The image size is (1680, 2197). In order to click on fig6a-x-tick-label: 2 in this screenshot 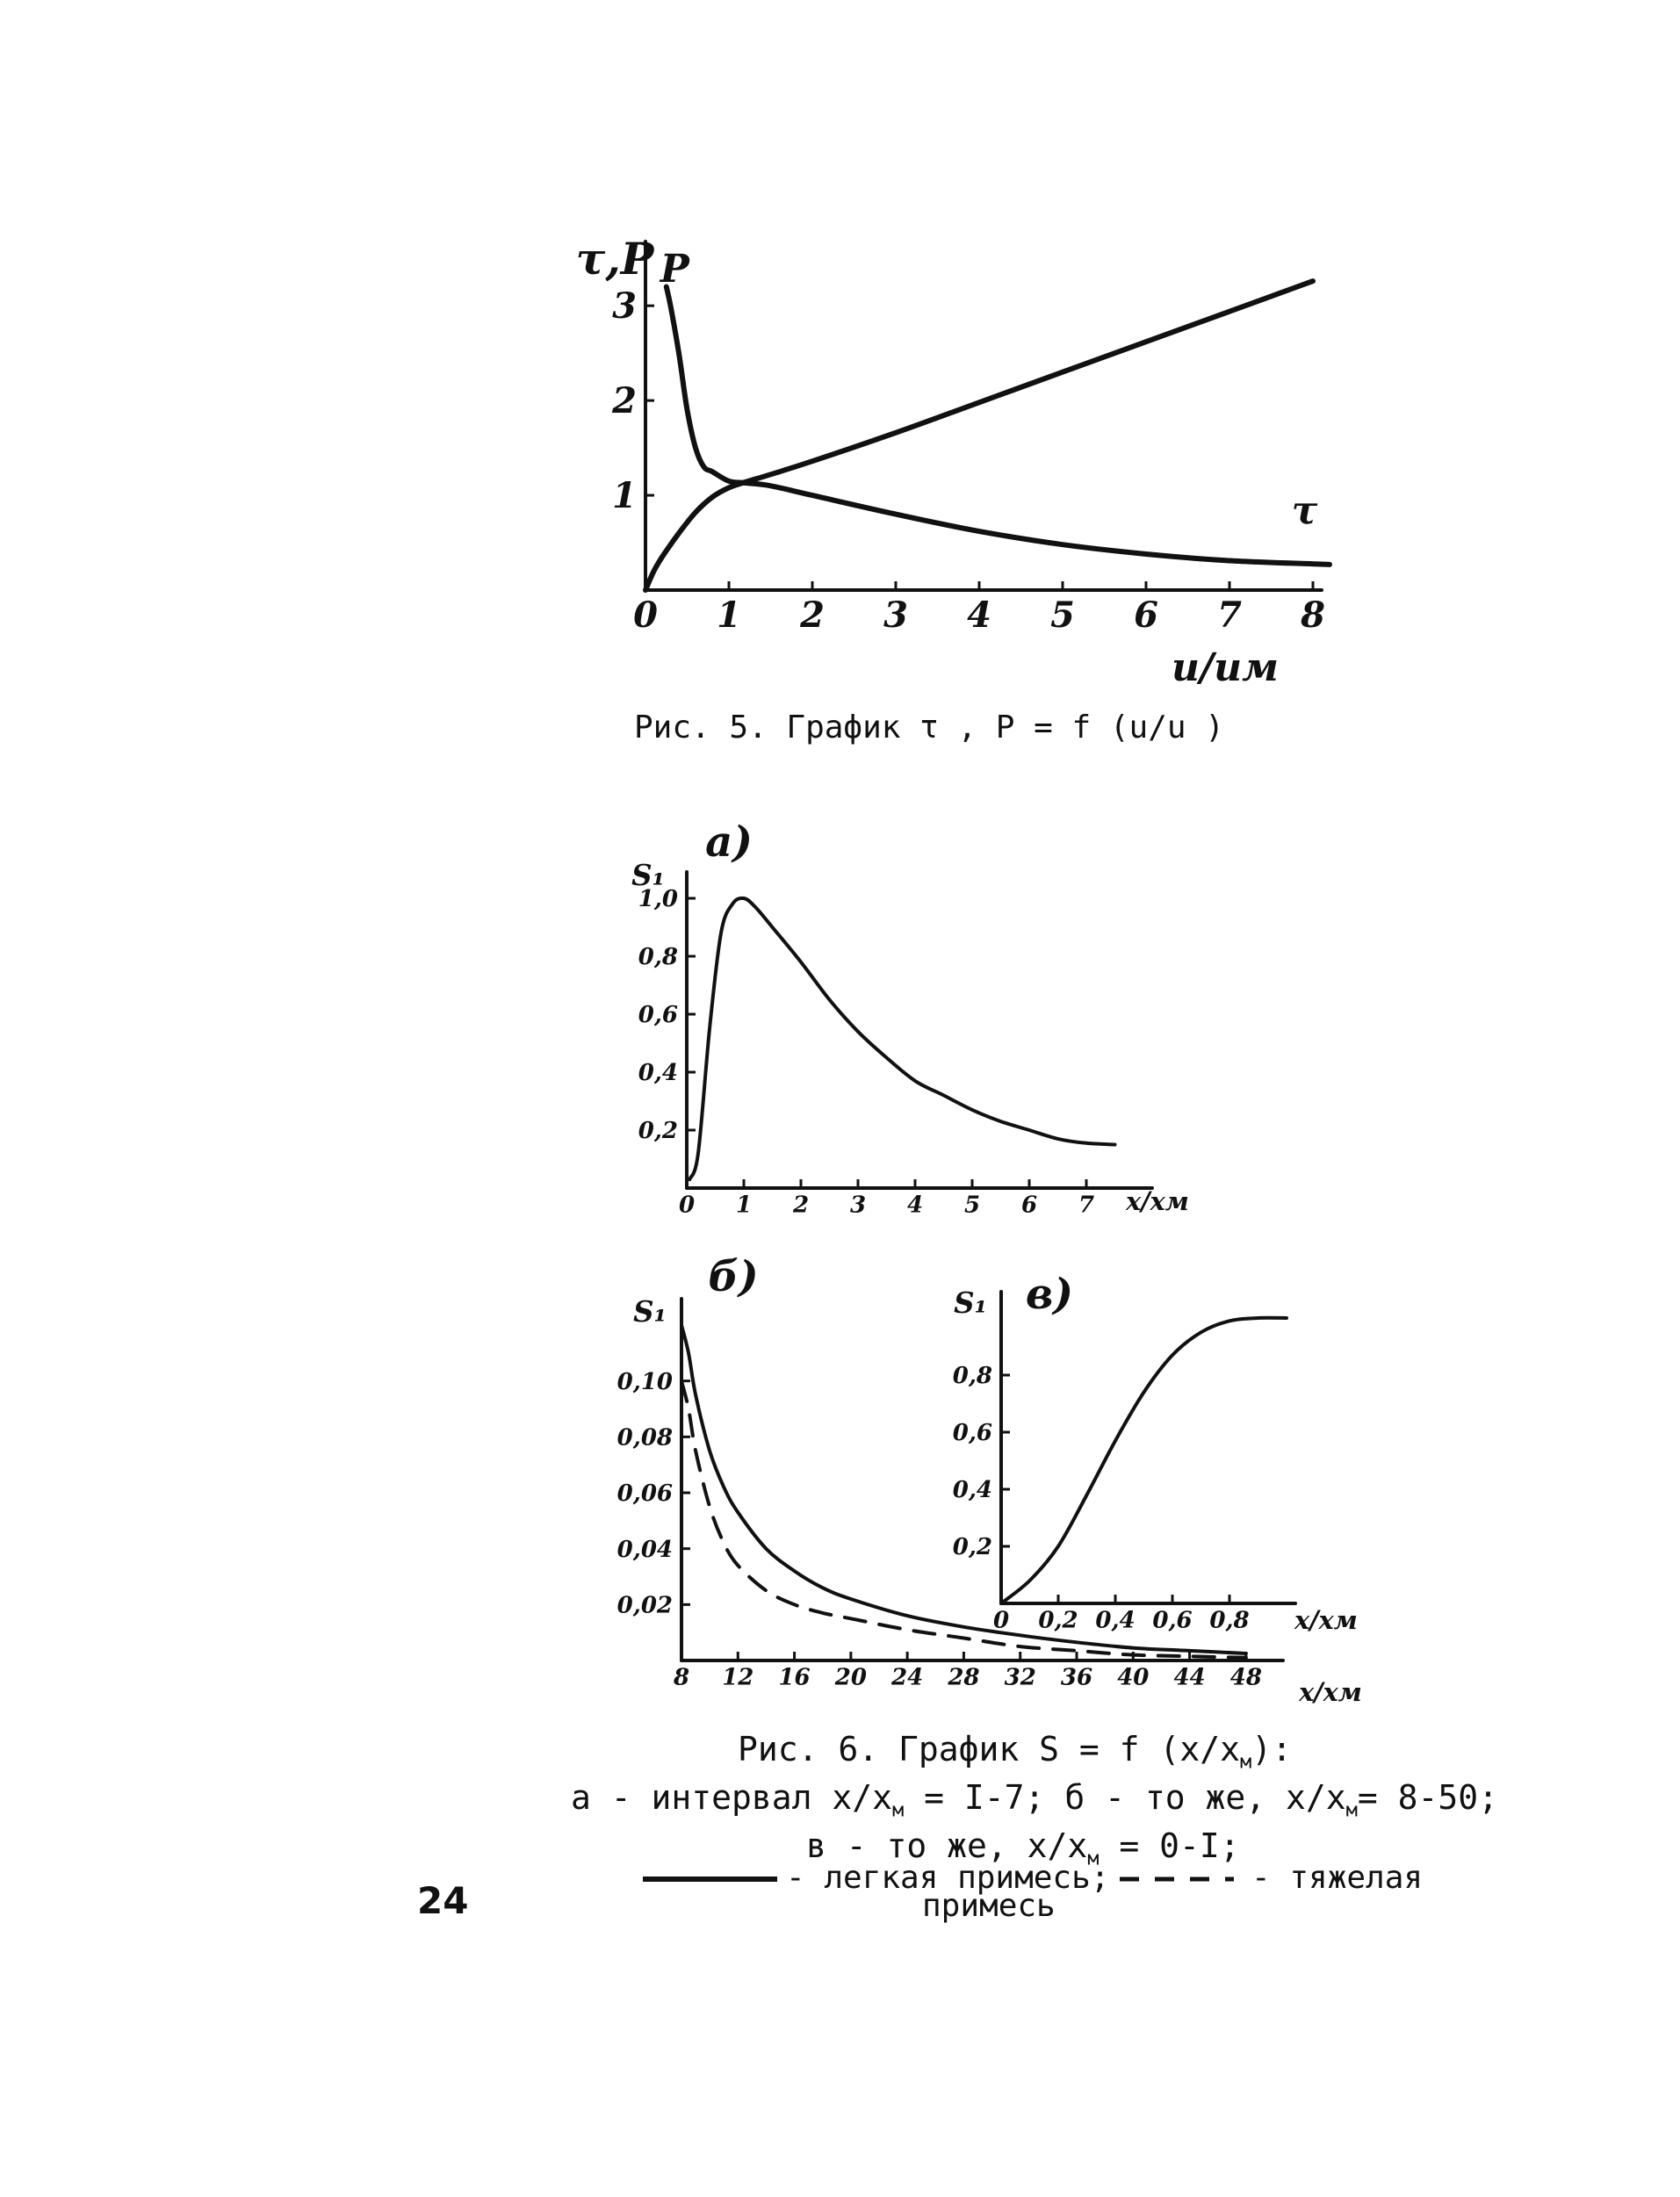, I will do `click(800, 1205)`.